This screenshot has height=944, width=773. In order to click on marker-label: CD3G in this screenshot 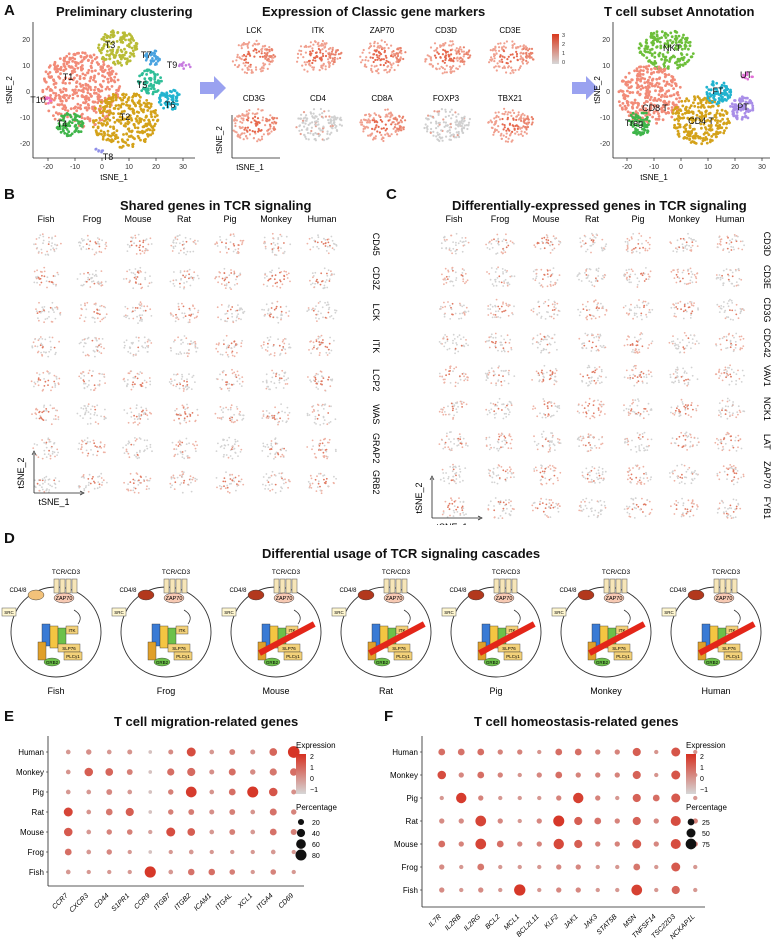, I will do `click(254, 98)`.